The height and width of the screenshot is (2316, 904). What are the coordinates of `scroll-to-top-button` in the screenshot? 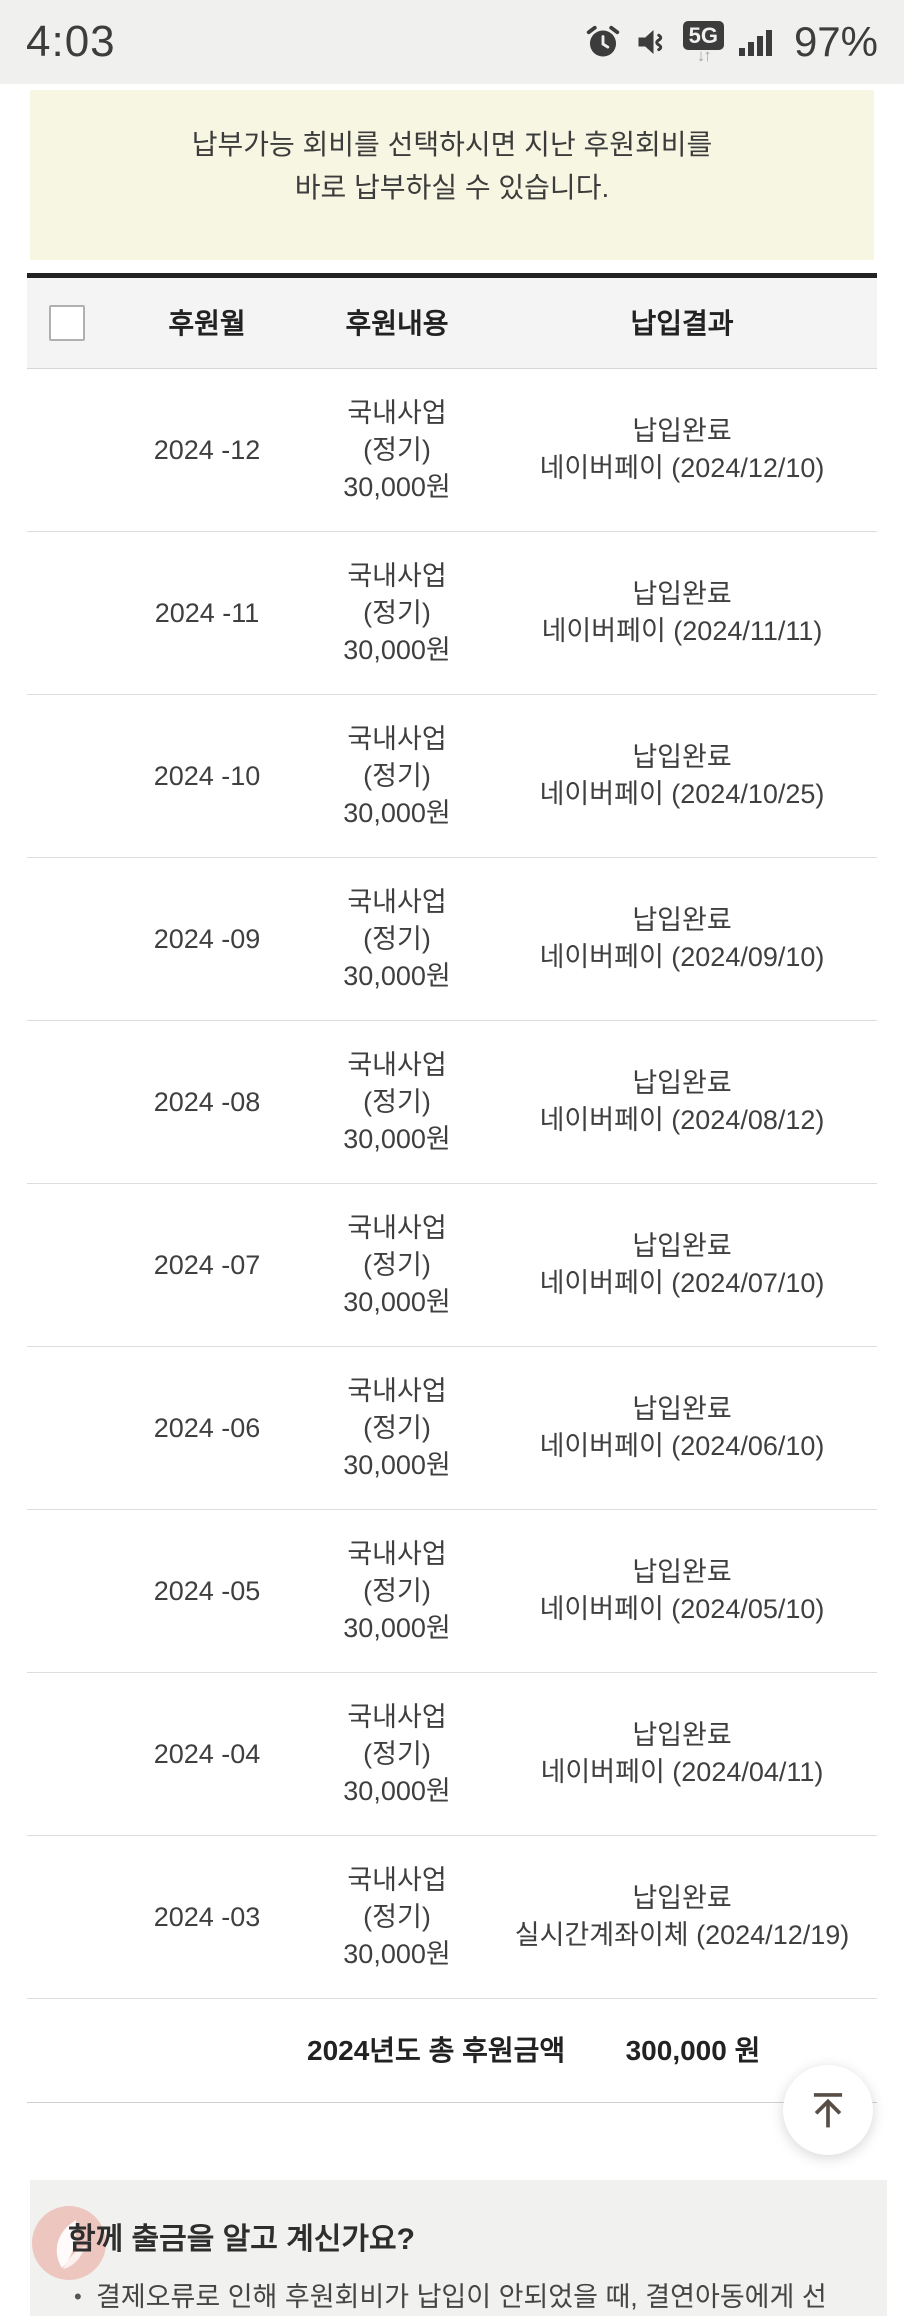 It's located at (828, 2110).